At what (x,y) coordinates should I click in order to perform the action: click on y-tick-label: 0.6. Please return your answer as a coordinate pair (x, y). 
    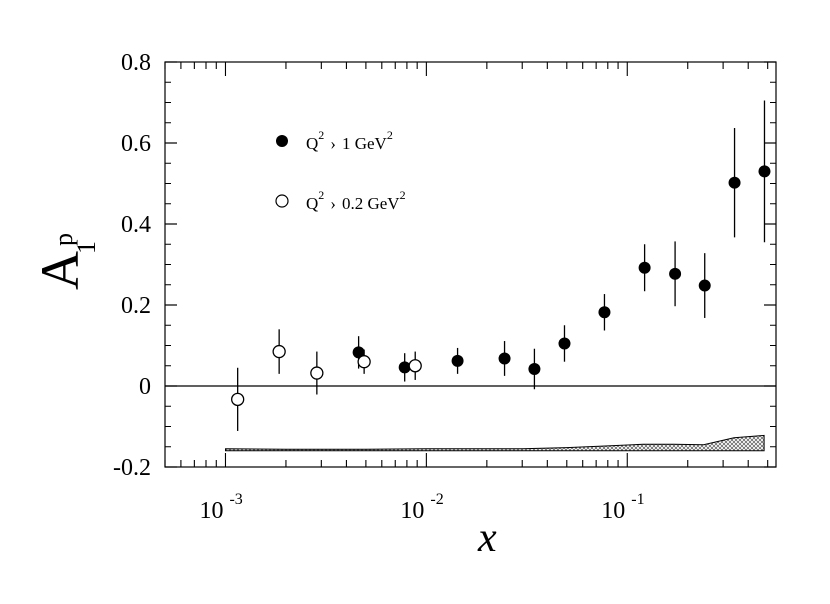
    Looking at the image, I should click on (136, 144).